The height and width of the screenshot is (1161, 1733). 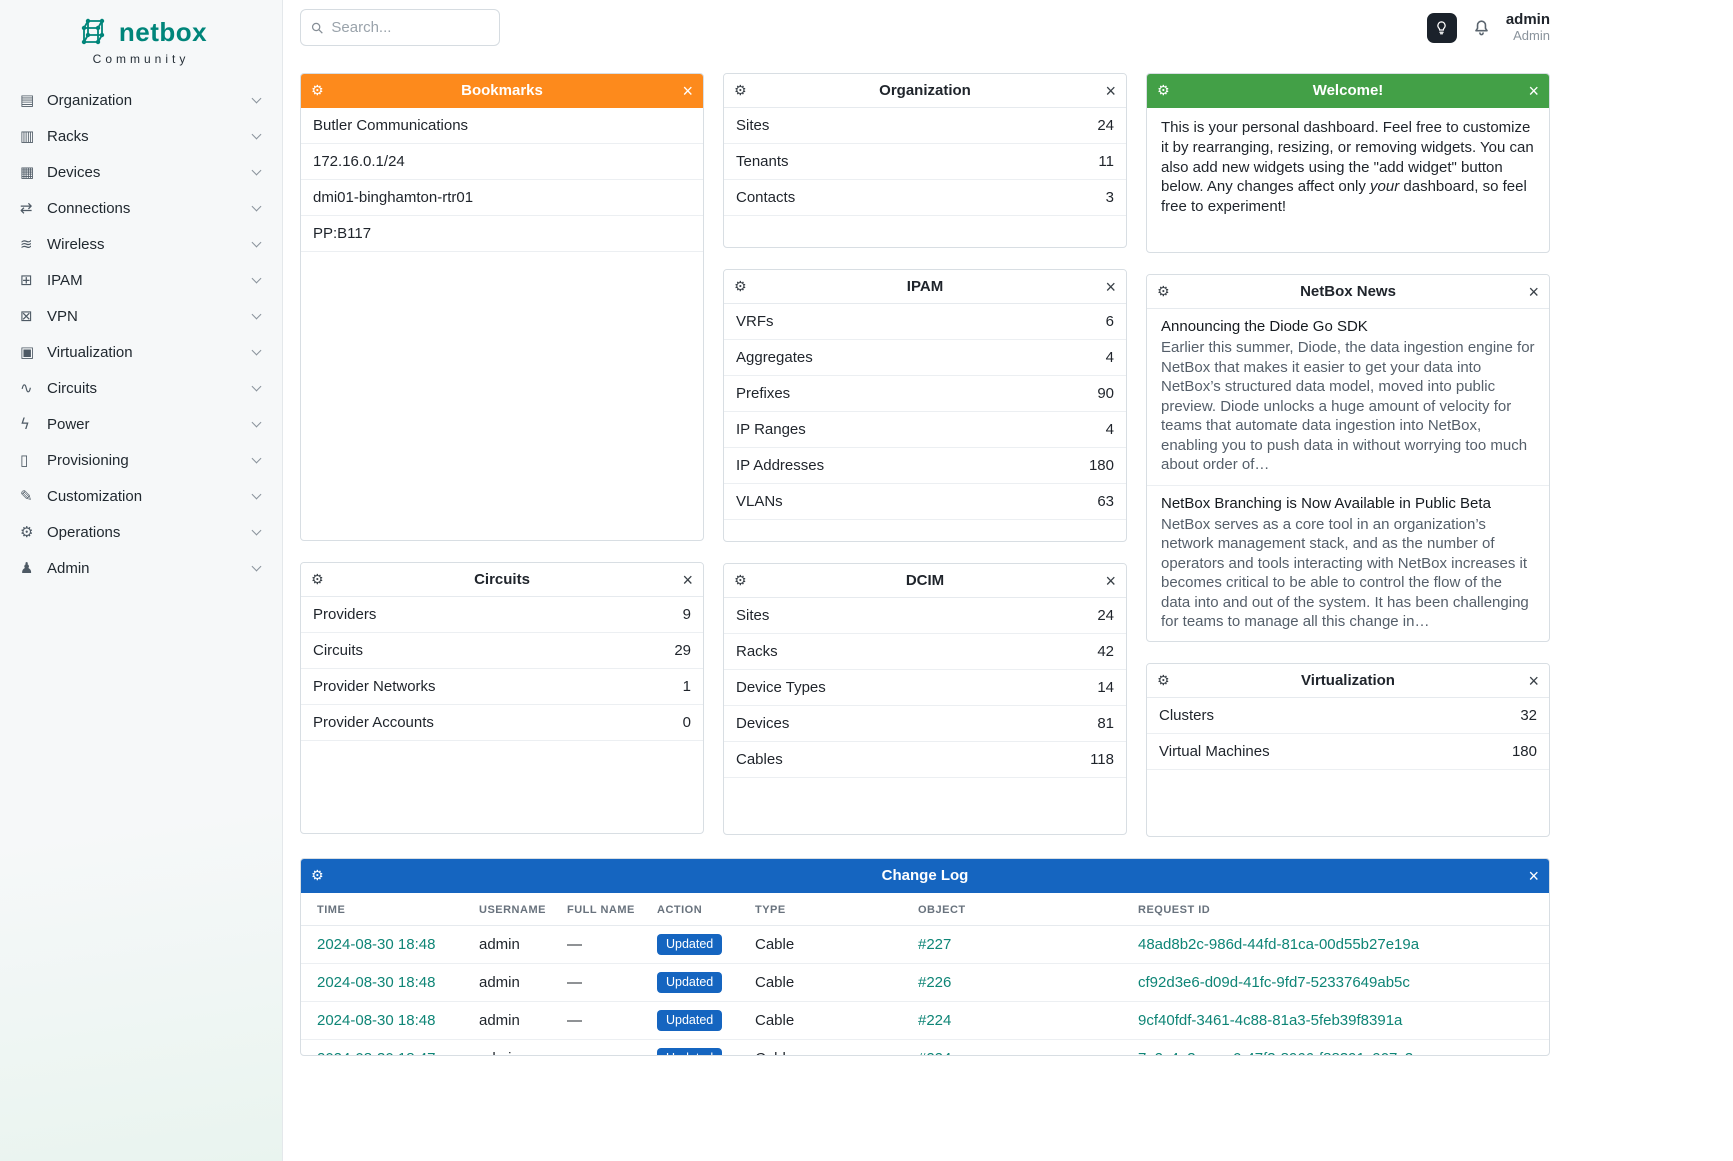 I want to click on sidebar-item-label: Admin, so click(x=68, y=568).